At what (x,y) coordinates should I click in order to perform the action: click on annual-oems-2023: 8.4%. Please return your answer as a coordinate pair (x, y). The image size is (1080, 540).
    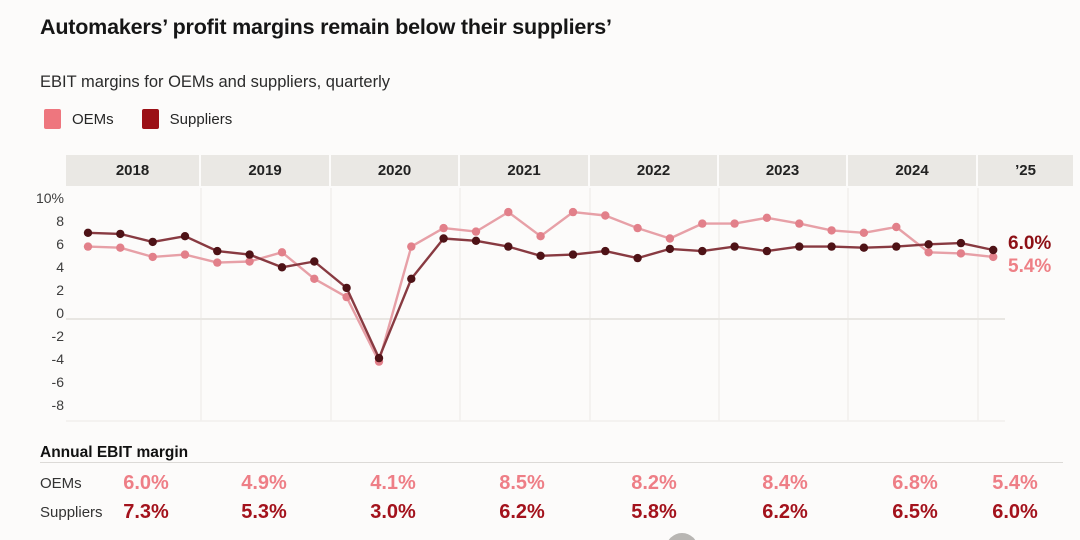
    Looking at the image, I should click on (785, 483).